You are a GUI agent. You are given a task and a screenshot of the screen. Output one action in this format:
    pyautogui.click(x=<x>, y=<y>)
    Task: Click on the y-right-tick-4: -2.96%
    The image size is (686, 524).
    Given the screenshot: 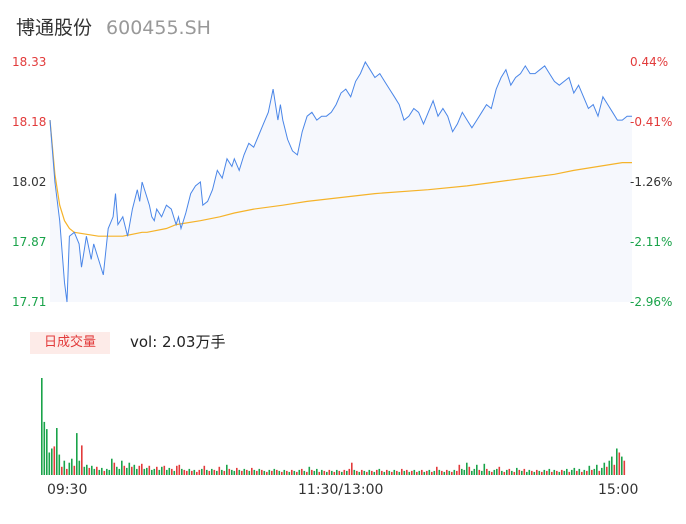 What is the action you would take?
    pyautogui.click(x=651, y=302)
    